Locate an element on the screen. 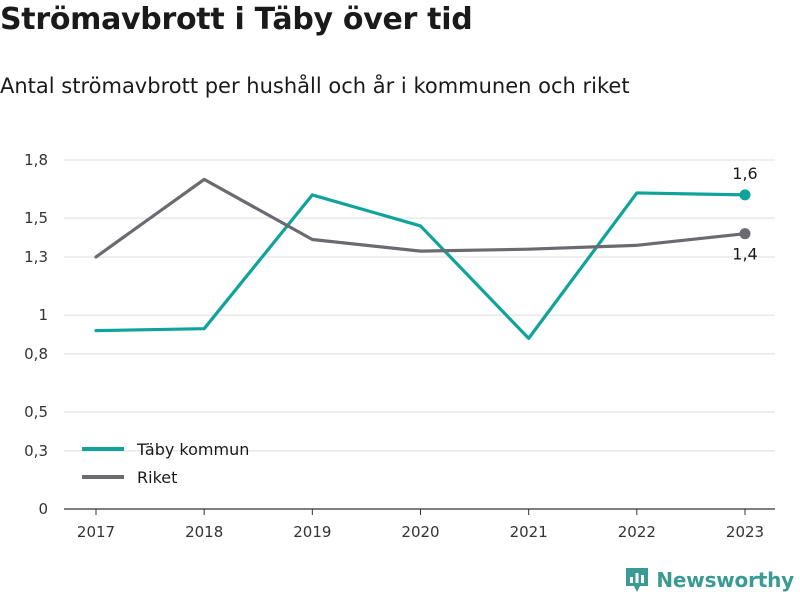  x-tick-label: 2017 is located at coordinates (96, 532).